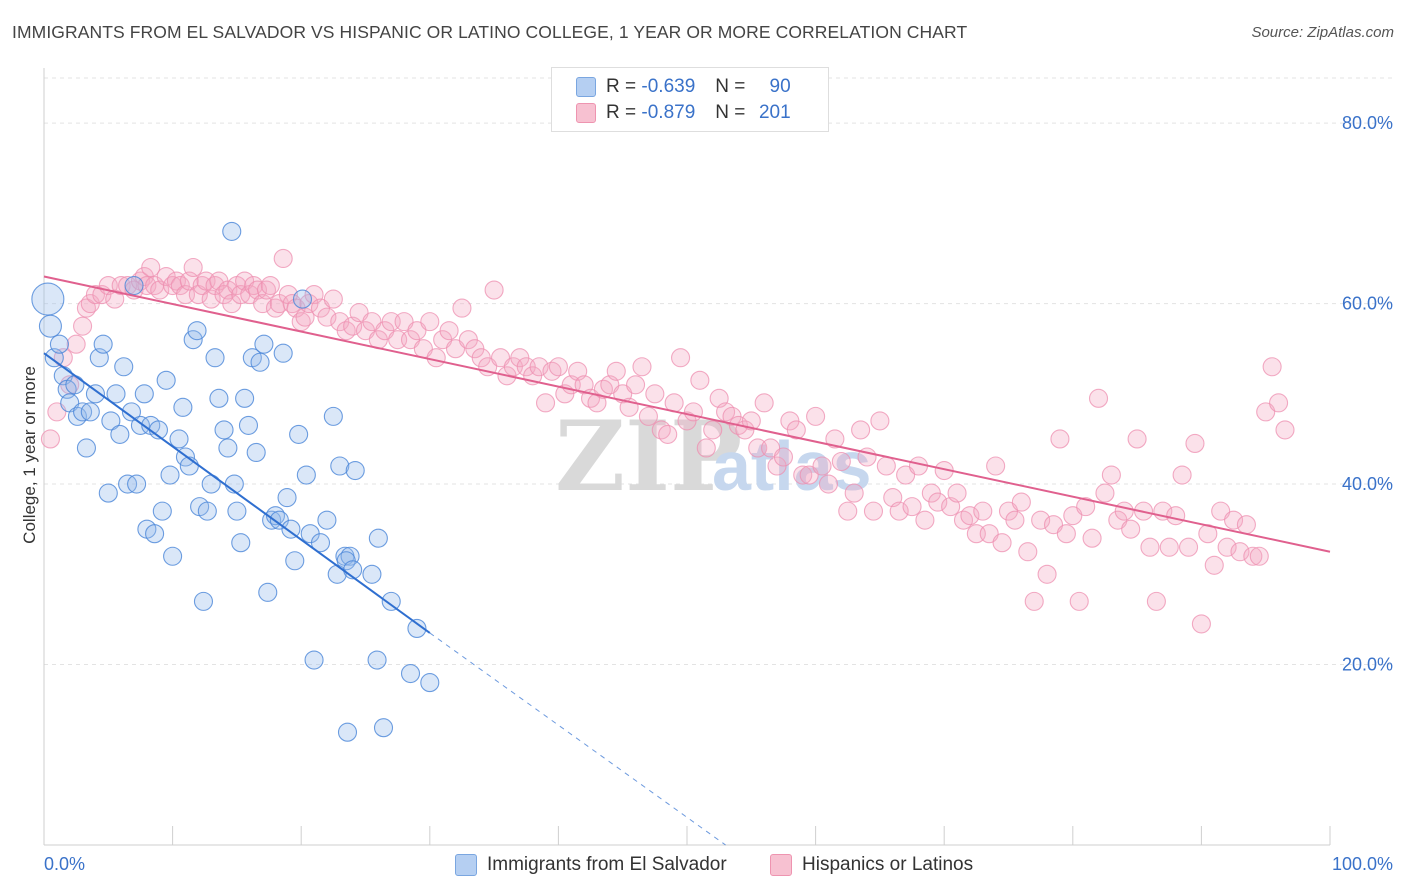  What do you see at coordinates (683, 113) in the screenshot?
I see `legend-row-hispanics: R = -0.879 N = 201` at bounding box center [683, 113].